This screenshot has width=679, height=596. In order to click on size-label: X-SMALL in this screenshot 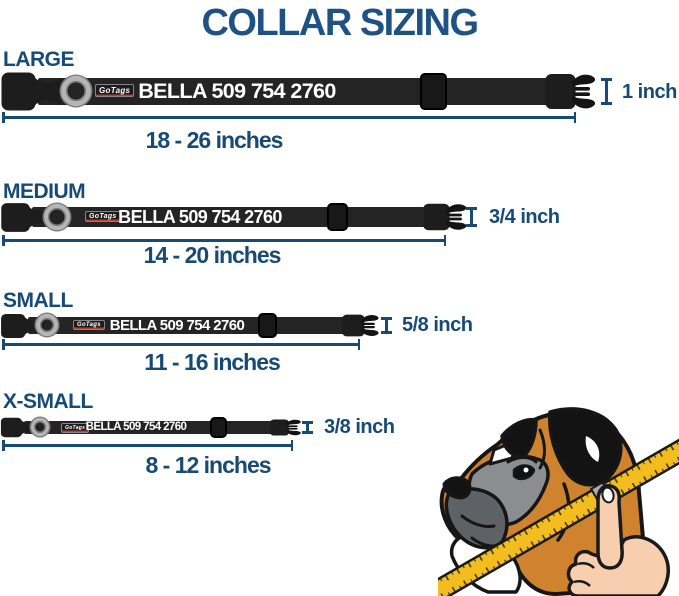, I will do `click(48, 401)`.